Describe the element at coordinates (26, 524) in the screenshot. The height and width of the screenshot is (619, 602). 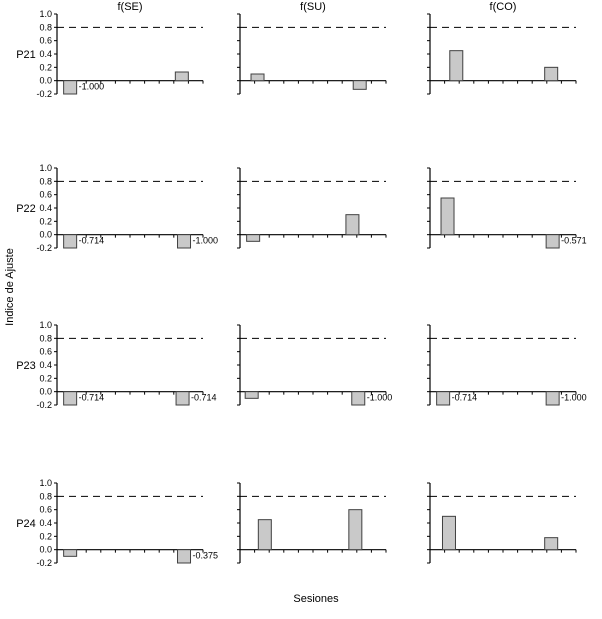
I see `row-label: P24` at that location.